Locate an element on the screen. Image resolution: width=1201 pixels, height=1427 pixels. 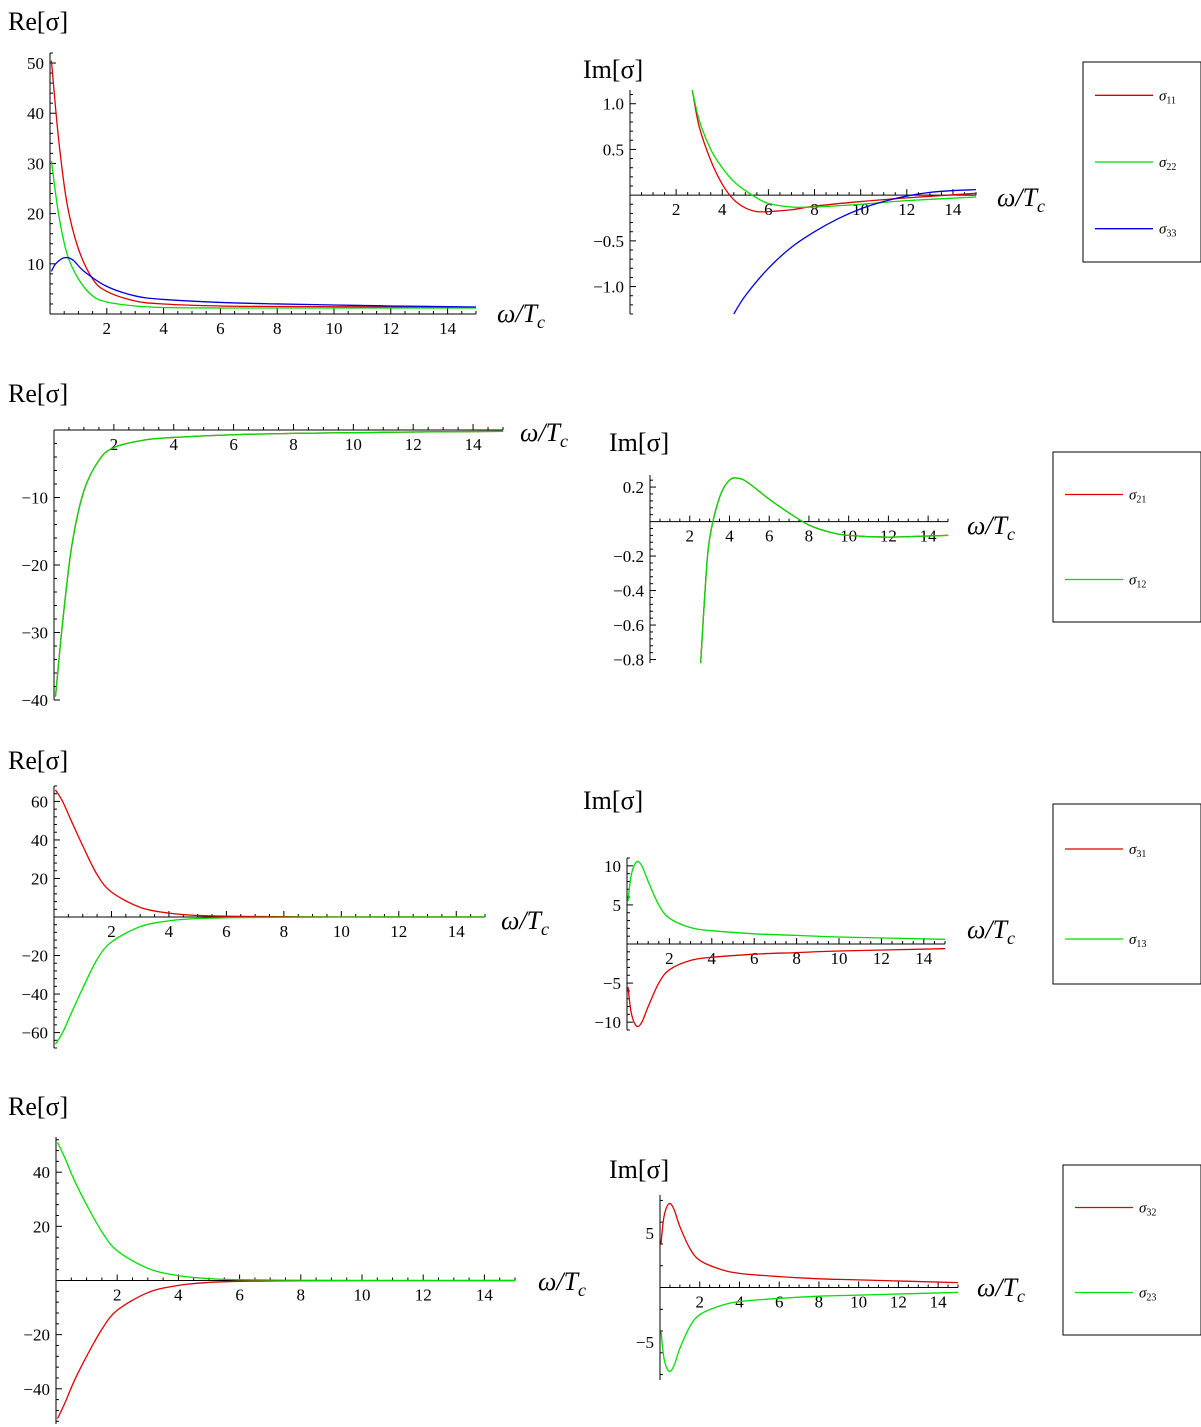
y-tick-label: −0.4 is located at coordinates (628, 591).